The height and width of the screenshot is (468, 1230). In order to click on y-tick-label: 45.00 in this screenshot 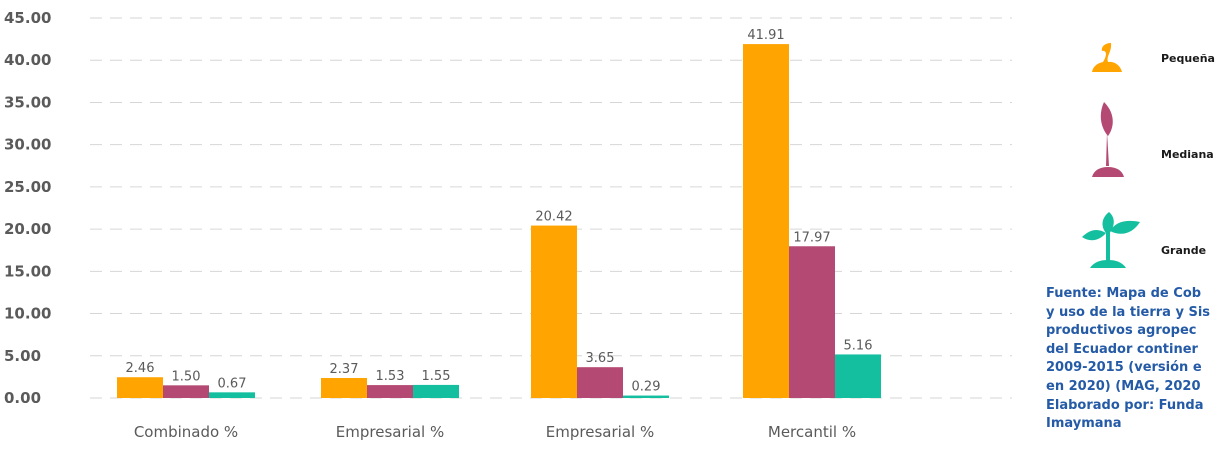, I will do `click(27, 18)`.